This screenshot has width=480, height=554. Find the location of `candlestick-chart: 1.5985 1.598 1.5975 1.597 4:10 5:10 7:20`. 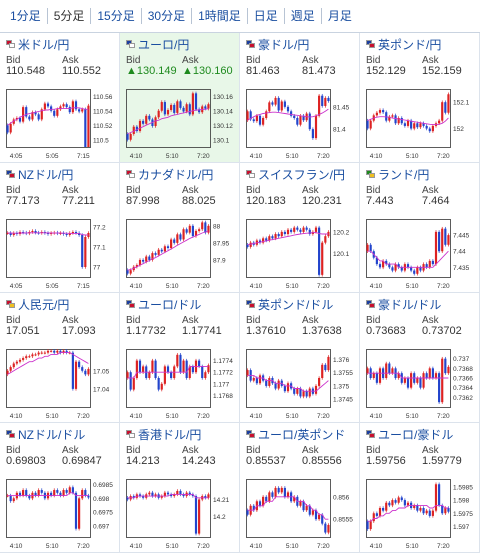

candlestick-chart: 1.5985 1.598 1.5975 1.597 4:10 5:10 7:20 is located at coordinates (420, 513).